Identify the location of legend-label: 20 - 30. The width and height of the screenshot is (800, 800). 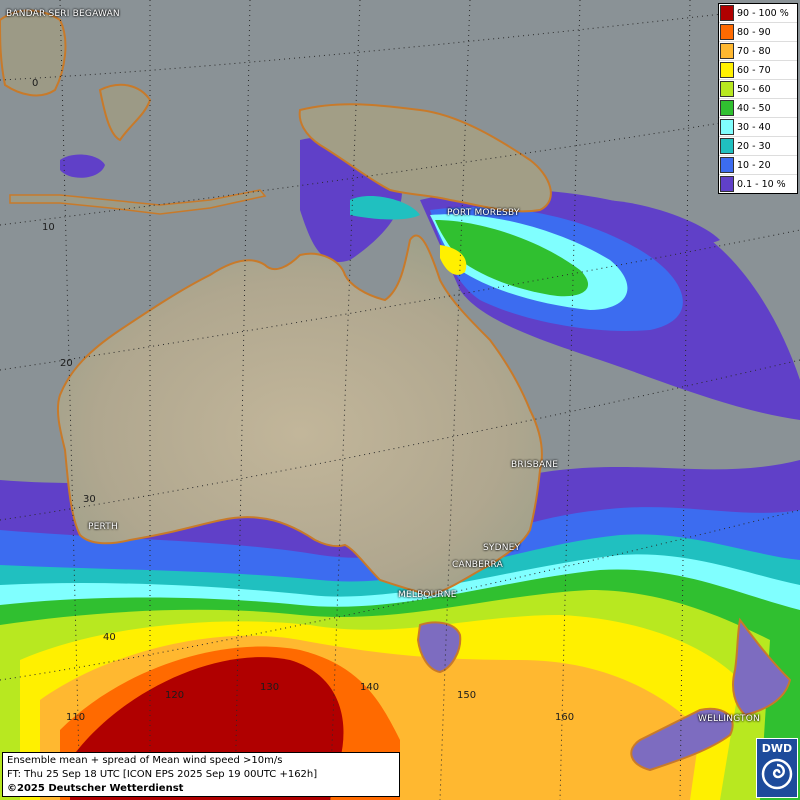
(754, 146).